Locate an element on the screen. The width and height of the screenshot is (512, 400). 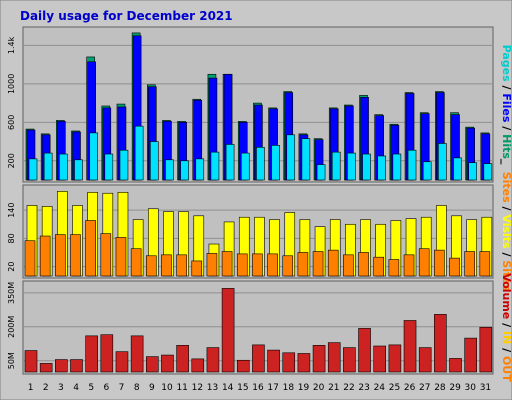
day-label-19: 19 is located at coordinates (304, 388).